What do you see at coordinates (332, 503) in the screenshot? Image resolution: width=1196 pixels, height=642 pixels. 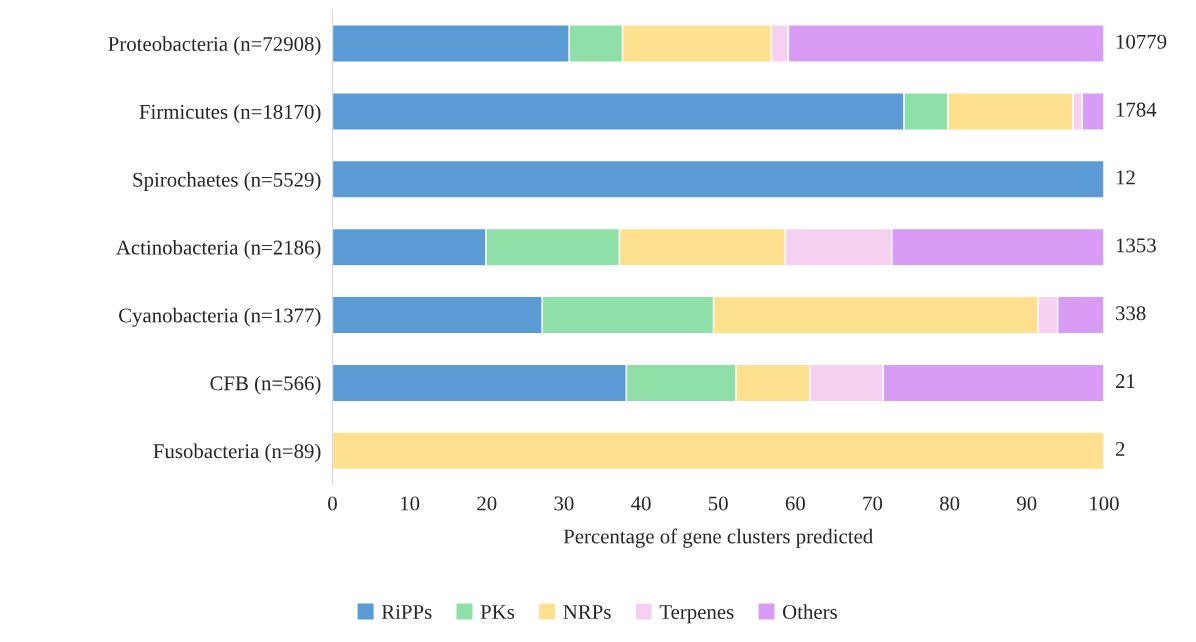 I see `x-tick-label: 0` at bounding box center [332, 503].